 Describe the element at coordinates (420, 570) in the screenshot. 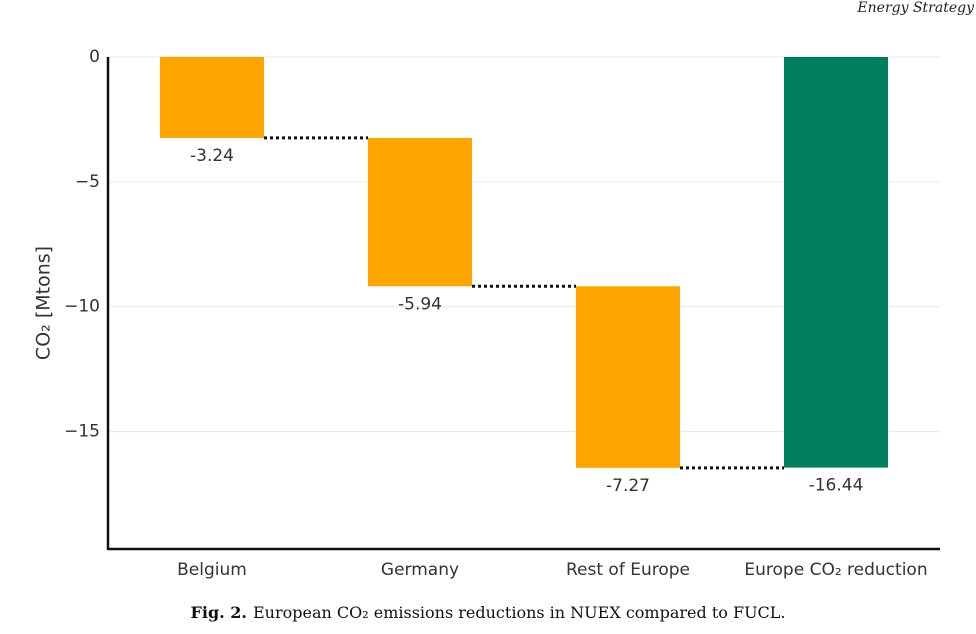

I see `x-tick-label: Germany` at that location.